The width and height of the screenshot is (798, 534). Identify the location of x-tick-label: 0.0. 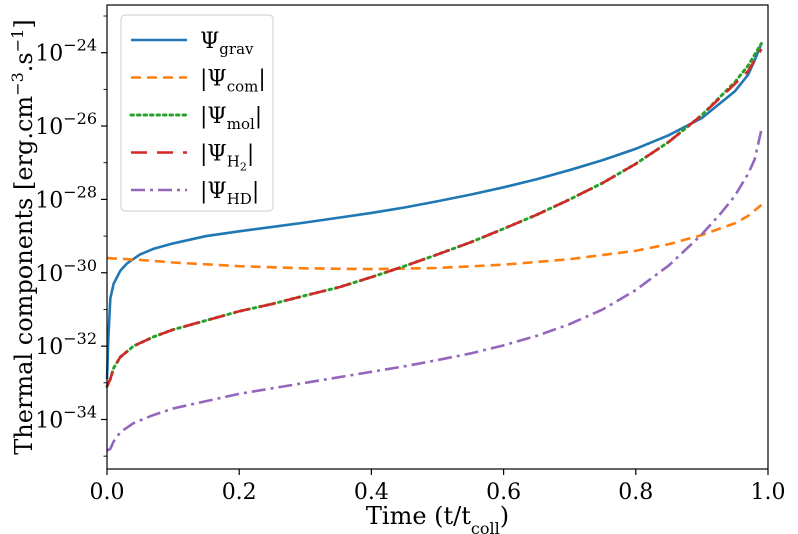
(107, 492).